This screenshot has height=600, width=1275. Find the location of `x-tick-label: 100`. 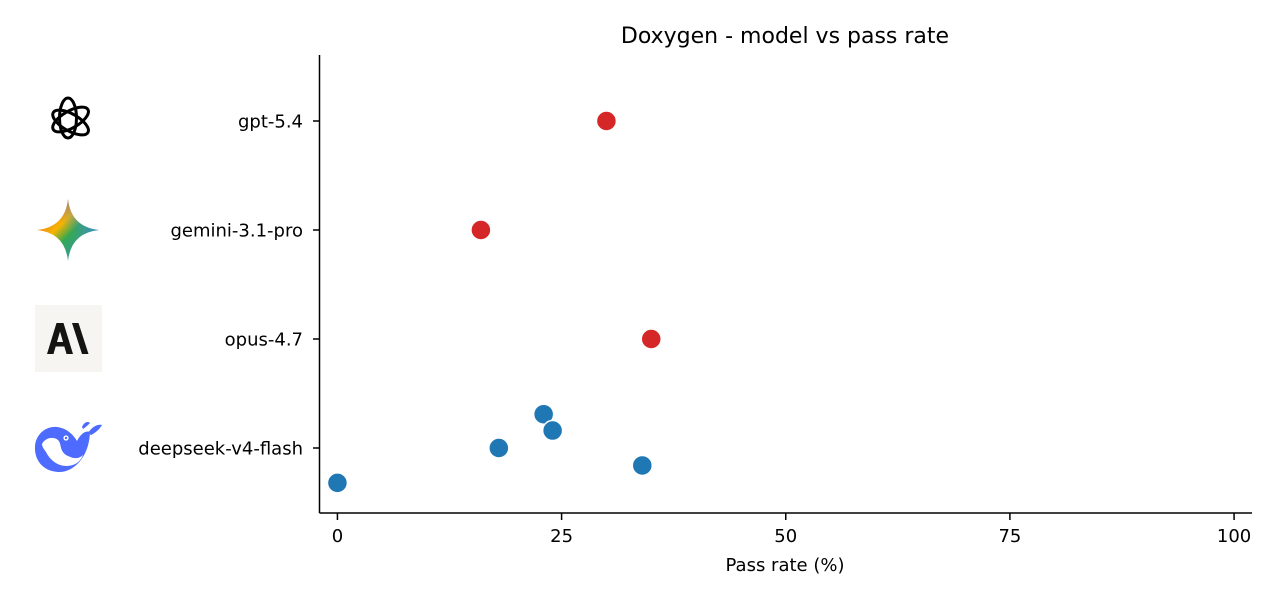

x-tick-label: 100 is located at coordinates (1234, 536).